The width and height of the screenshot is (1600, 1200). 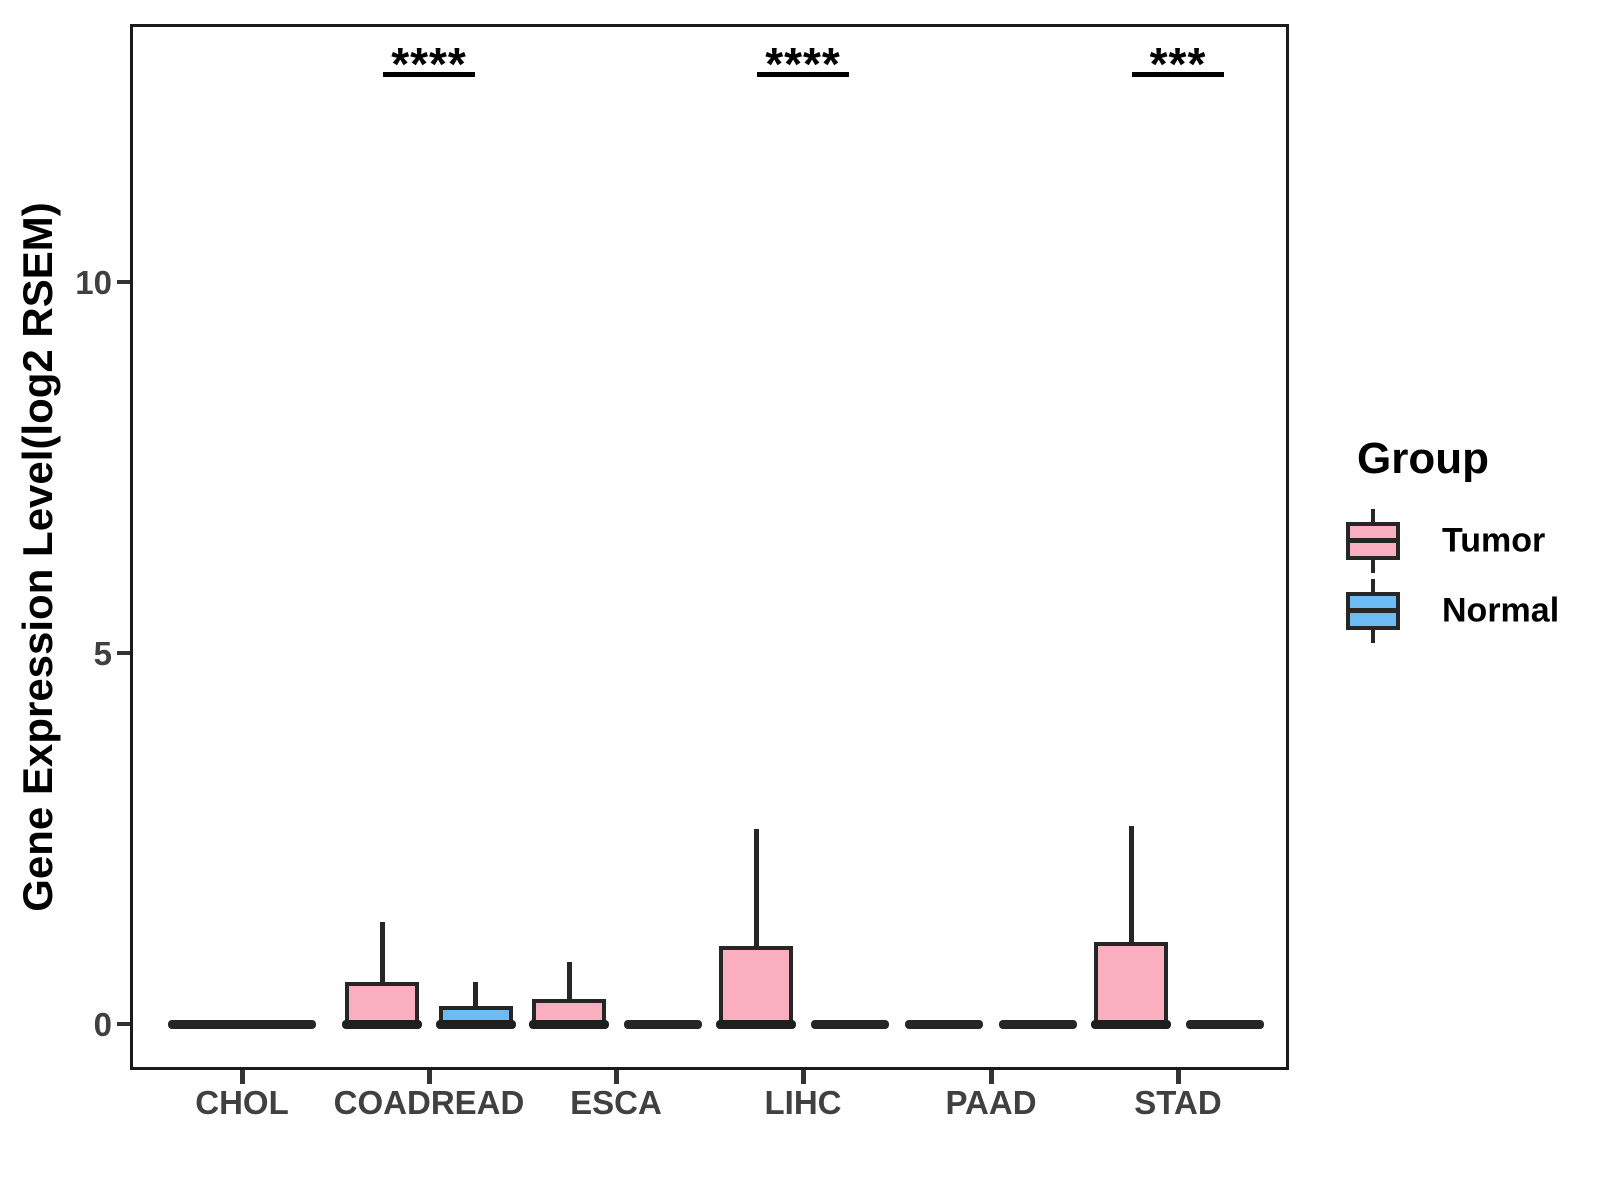 I want to click on normal-box-stad-flat, so click(x=1224, y=1024).